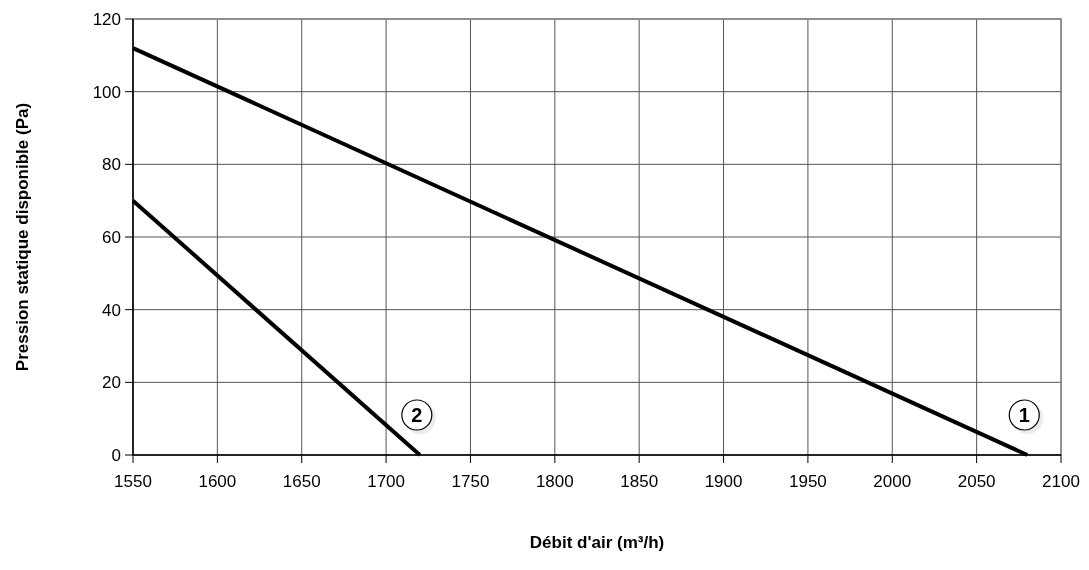 Image resolution: width=1089 pixels, height=570 pixels. What do you see at coordinates (111, 383) in the screenshot?
I see `y-tick-label: 20` at bounding box center [111, 383].